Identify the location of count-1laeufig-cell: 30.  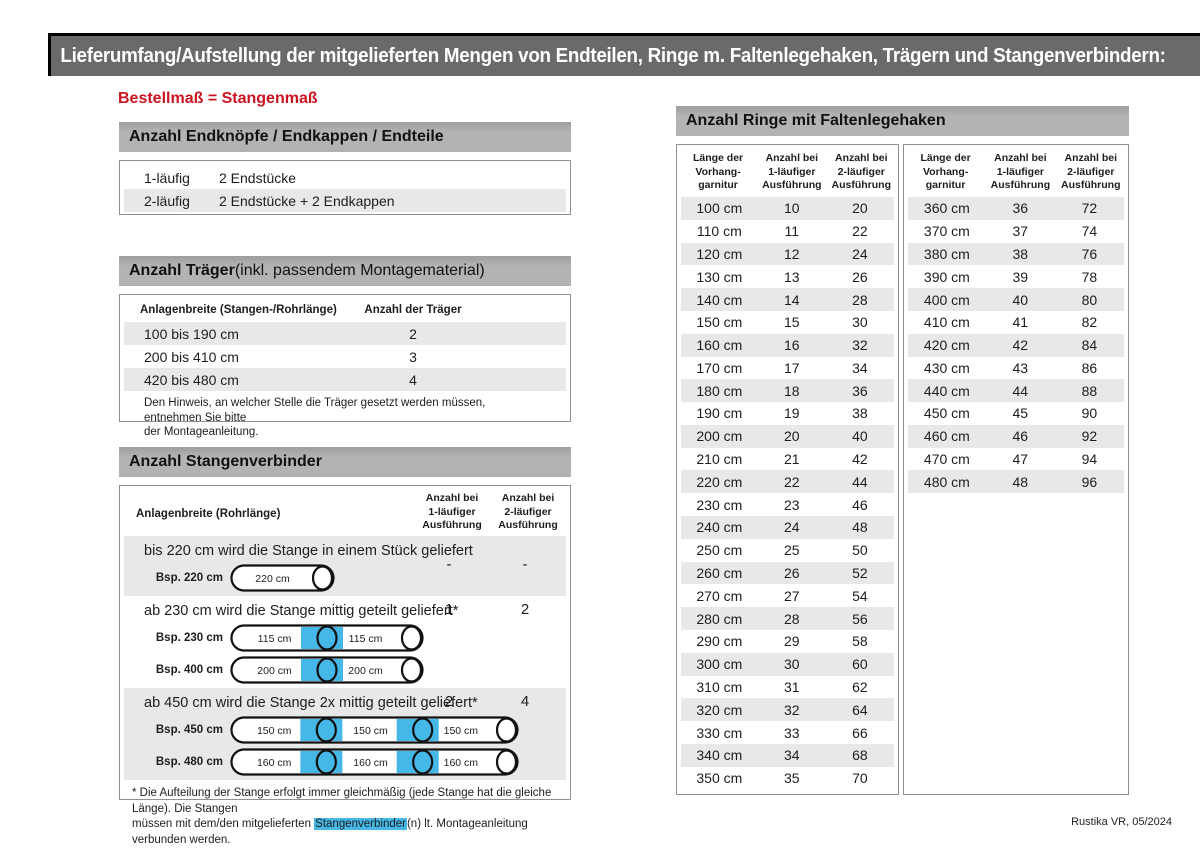
(791, 664).